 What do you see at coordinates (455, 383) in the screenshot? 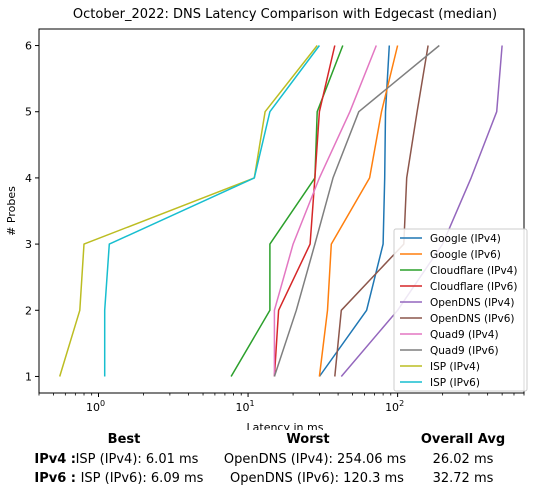
I see `legend-label: ISP (IPv6)` at bounding box center [455, 383].